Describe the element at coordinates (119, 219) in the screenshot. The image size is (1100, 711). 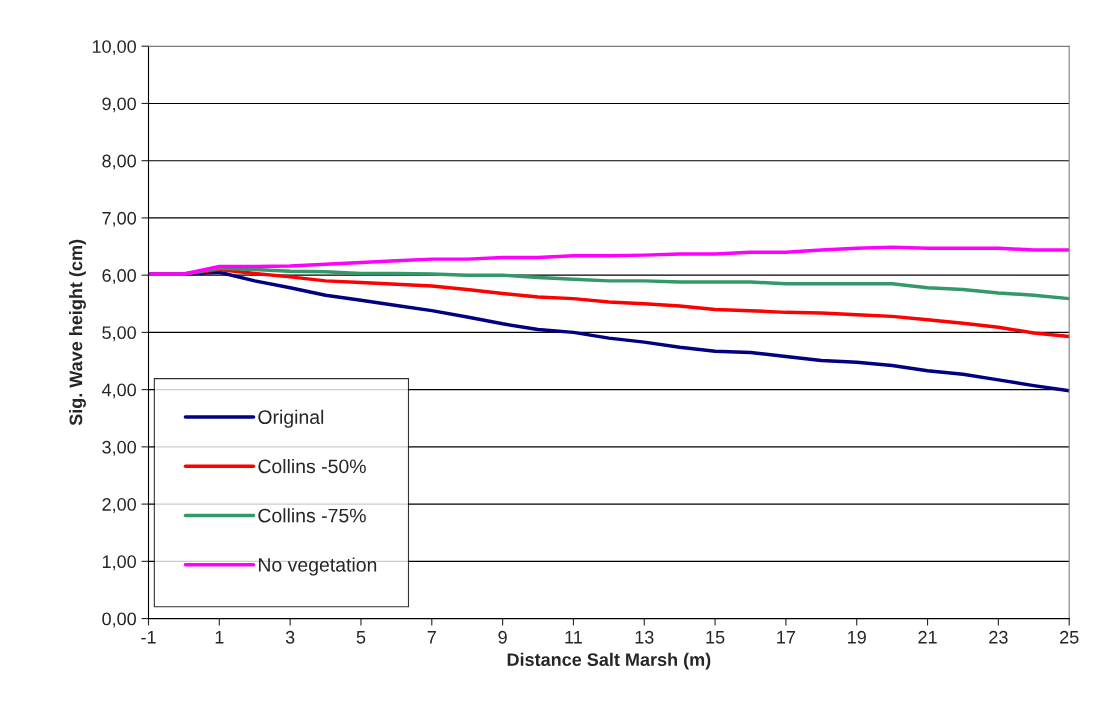
I see `y-tick-label: 7,00` at that location.